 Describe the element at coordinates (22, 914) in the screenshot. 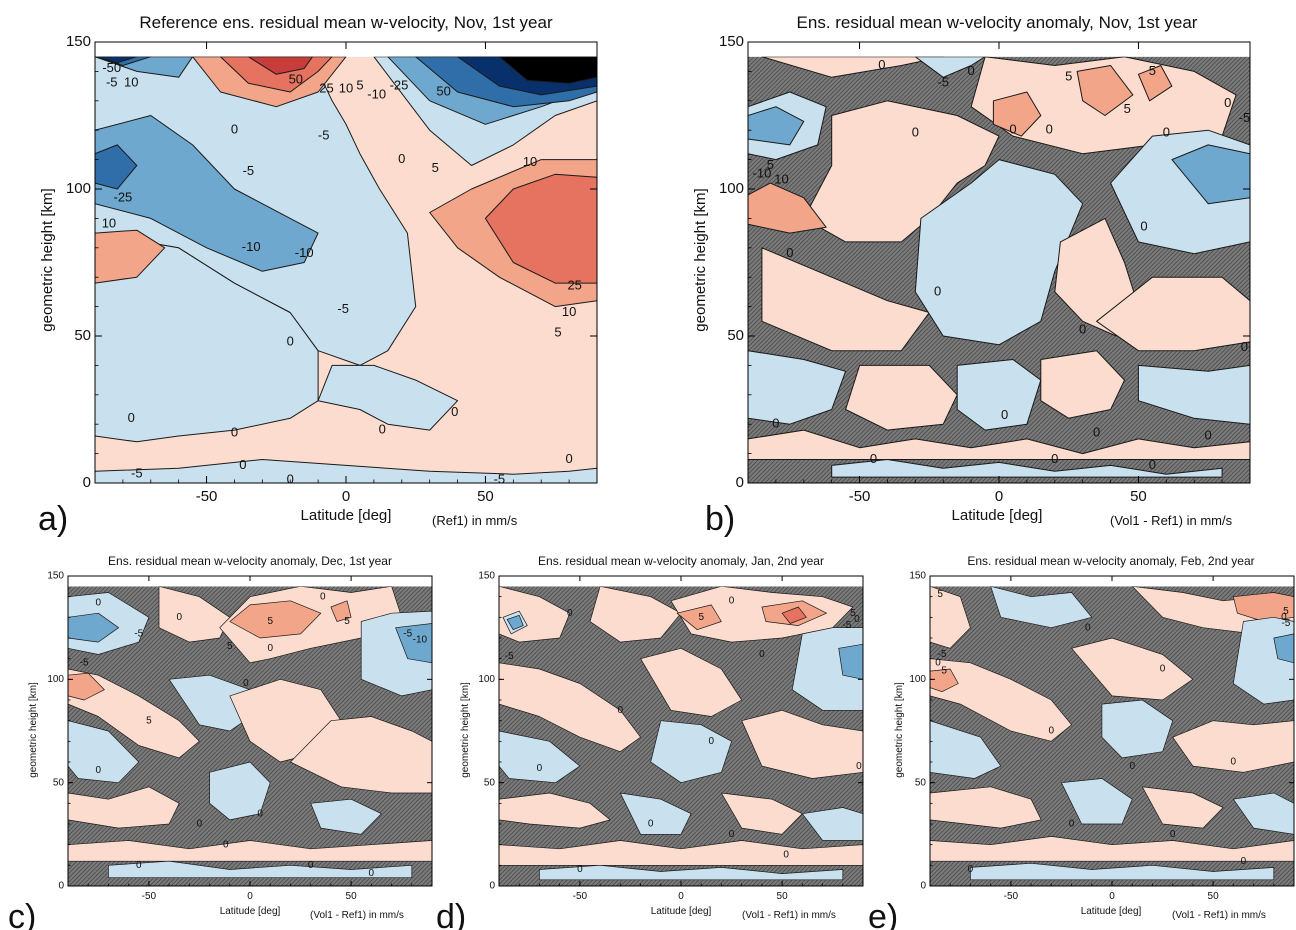

I see `panel-c-label: c)` at that location.